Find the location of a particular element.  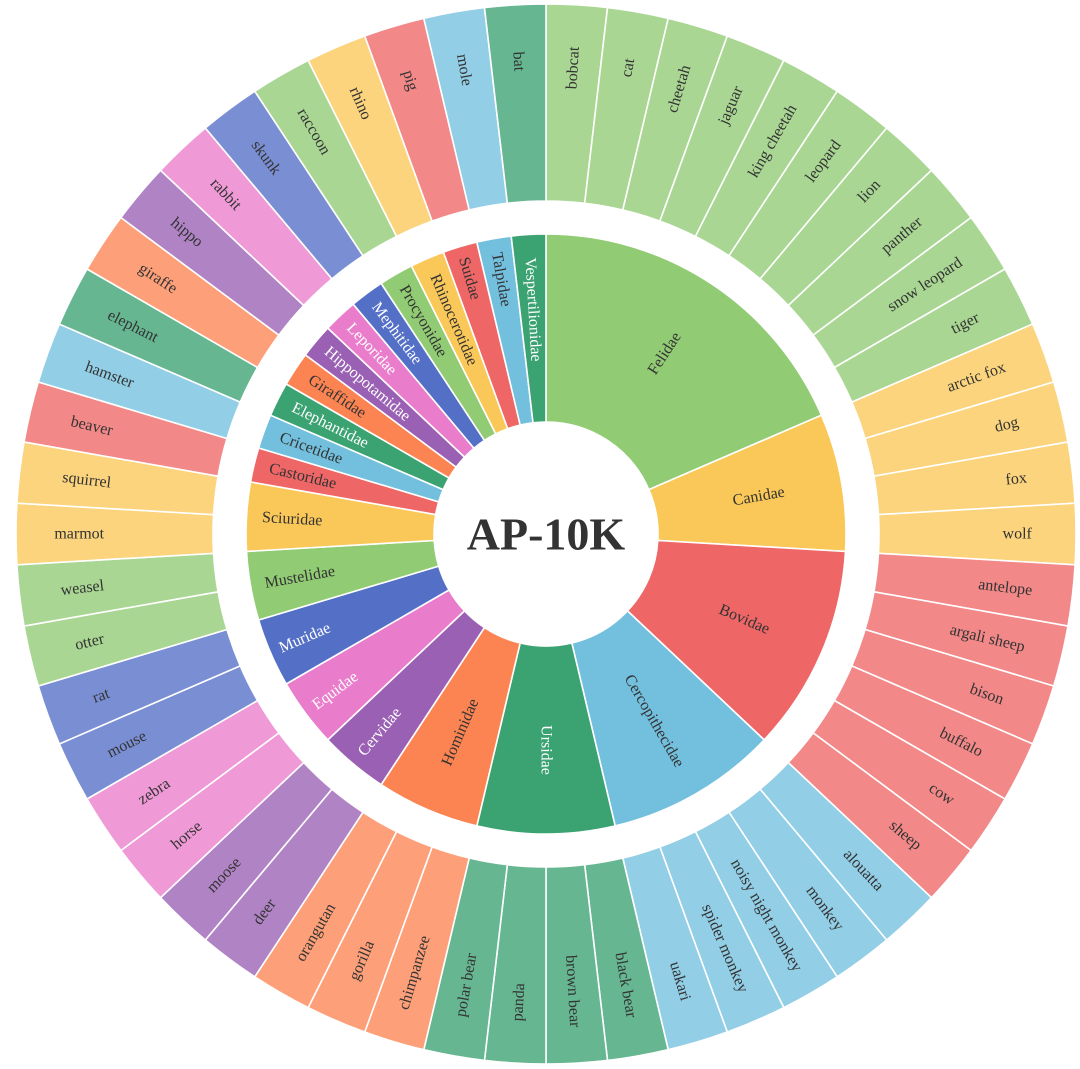

species-label-antelope: antelope is located at coordinates (1005, 587).